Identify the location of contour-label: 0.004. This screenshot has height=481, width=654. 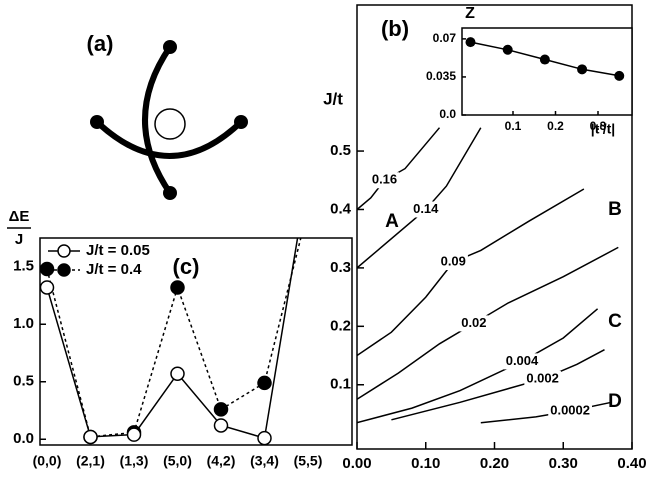
(522, 360).